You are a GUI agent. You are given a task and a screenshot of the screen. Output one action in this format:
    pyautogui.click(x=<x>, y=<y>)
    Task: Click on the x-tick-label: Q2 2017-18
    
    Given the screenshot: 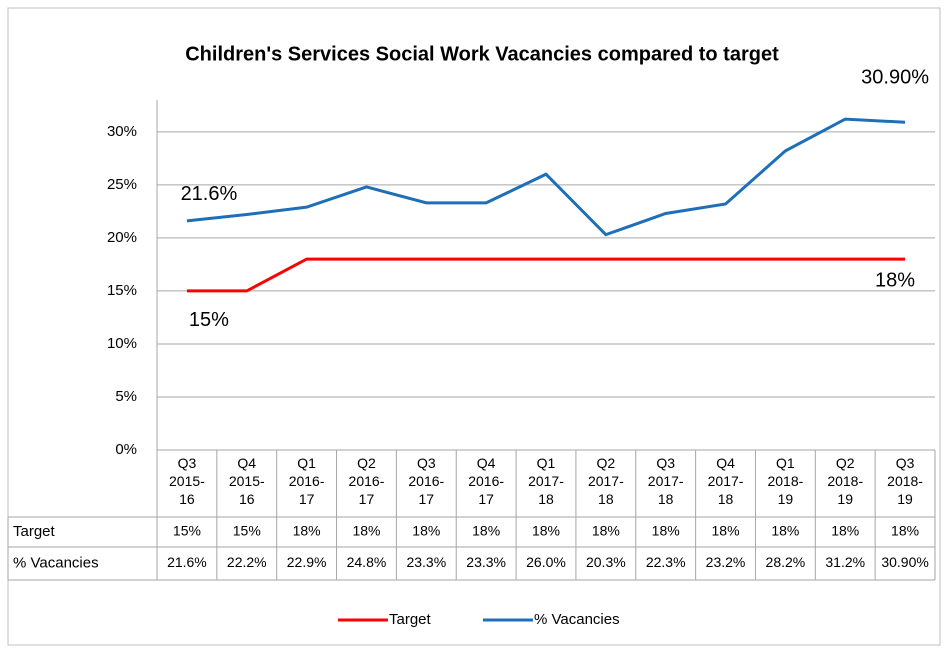 What is the action you would take?
    pyautogui.click(x=605, y=481)
    